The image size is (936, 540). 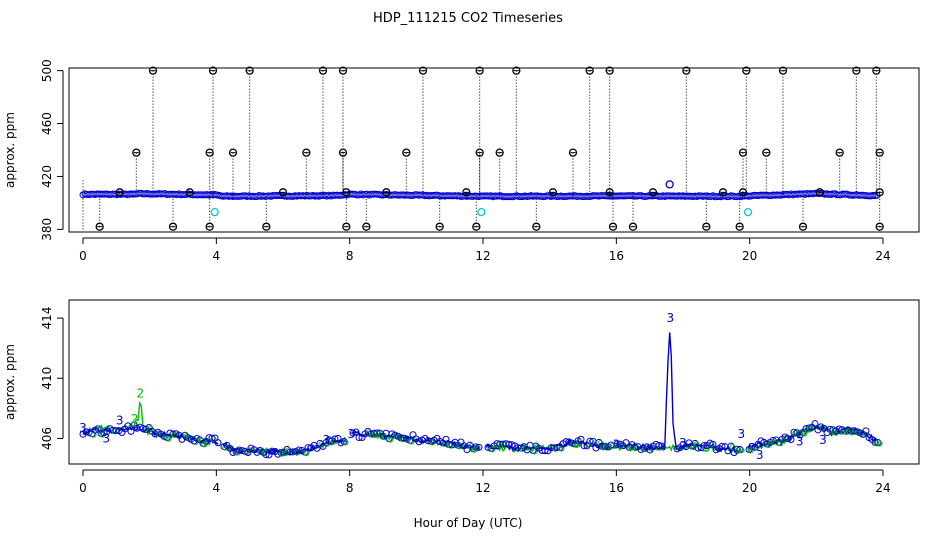 What do you see at coordinates (47, 378) in the screenshot?
I see `y-tick-label: 410` at bounding box center [47, 378].